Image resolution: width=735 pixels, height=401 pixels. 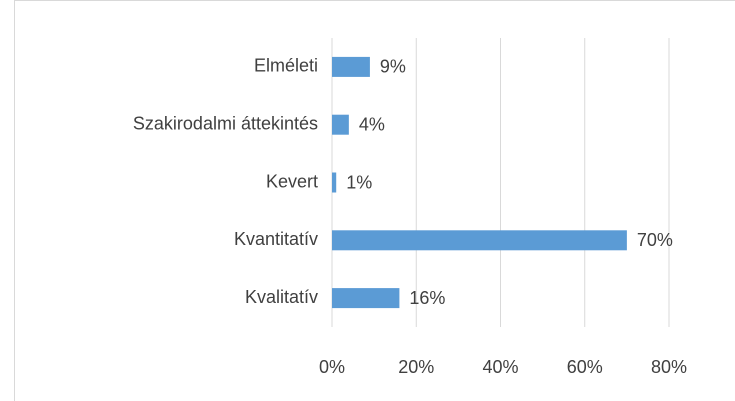 What do you see at coordinates (393, 67) in the screenshot?
I see `data-label: 9%` at bounding box center [393, 67].